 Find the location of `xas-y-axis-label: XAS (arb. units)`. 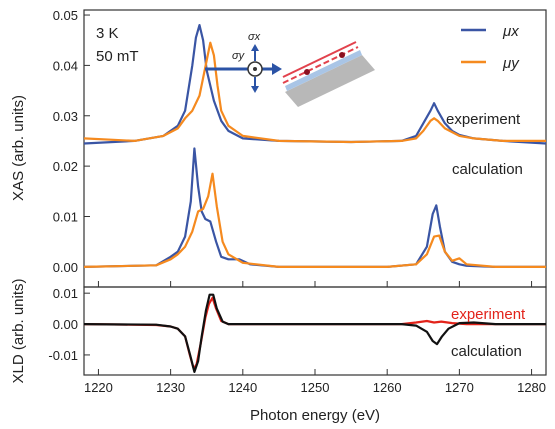

xas-y-axis-label: XAS (arb. units) is located at coordinates (18, 148).